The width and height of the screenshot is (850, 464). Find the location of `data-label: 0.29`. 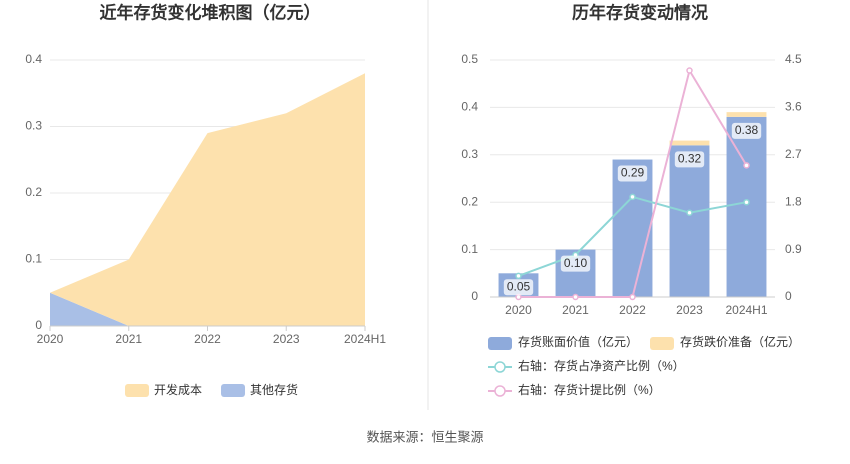

data-label: 0.29 is located at coordinates (633, 173).